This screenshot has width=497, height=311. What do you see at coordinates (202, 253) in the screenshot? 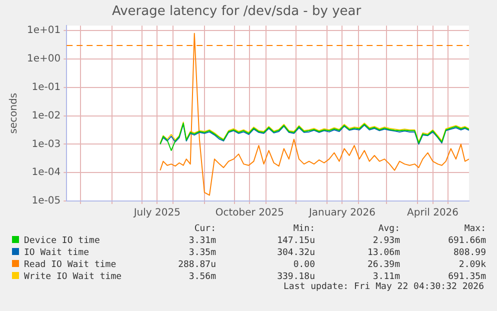
I see `text: 3.35m` at bounding box center [202, 253].